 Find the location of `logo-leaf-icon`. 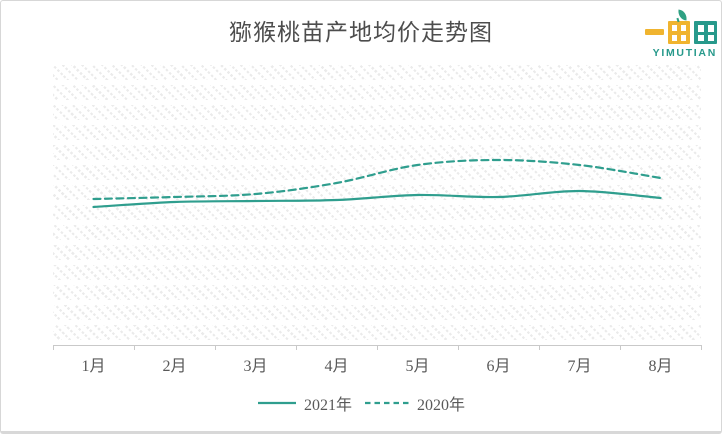

logo-leaf-icon is located at coordinates (682, 15).